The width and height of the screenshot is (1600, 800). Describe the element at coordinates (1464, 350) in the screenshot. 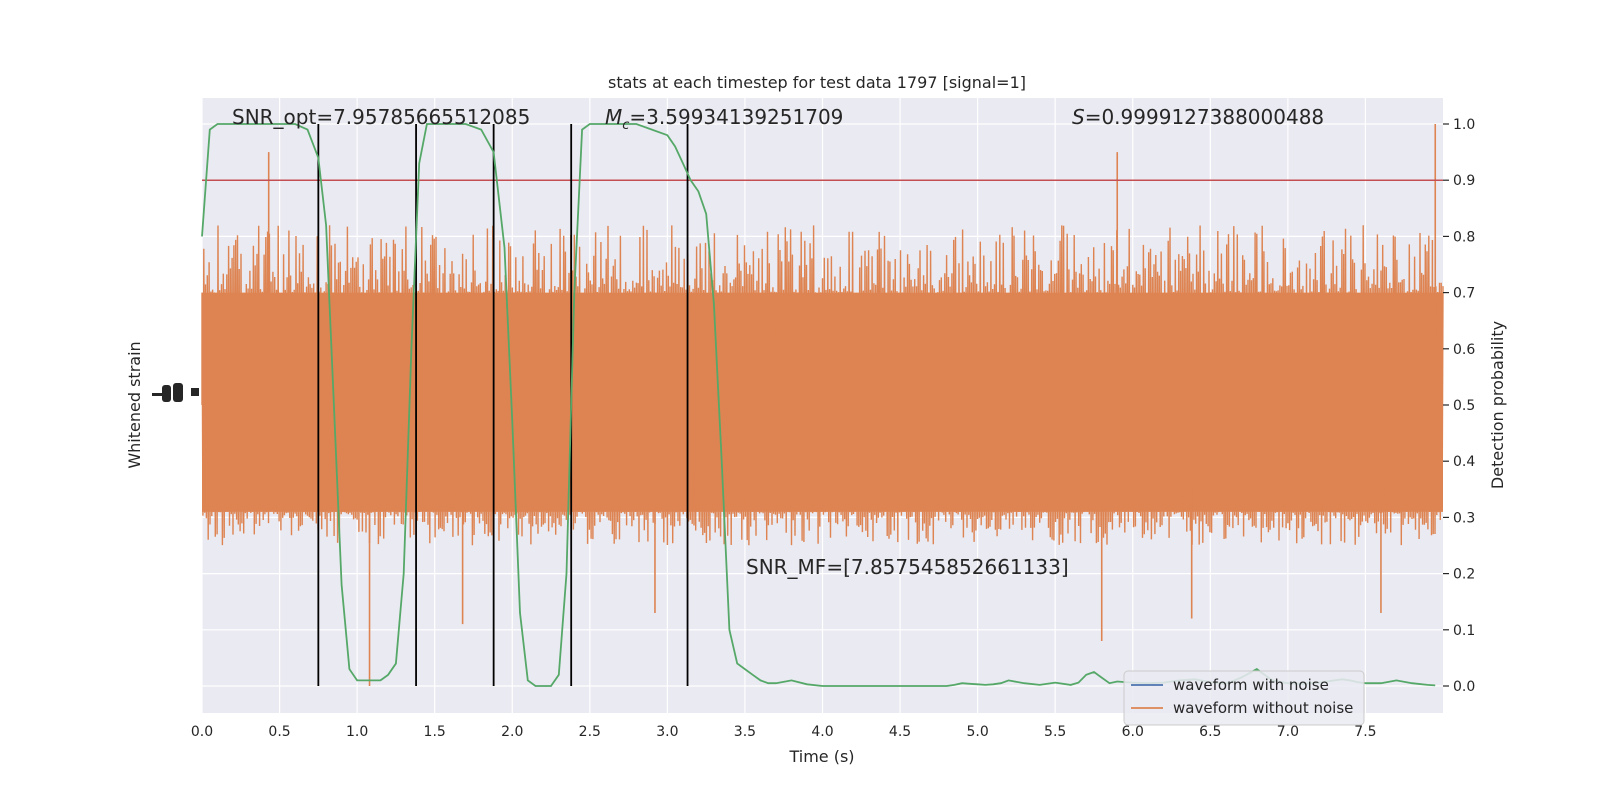

I see `y-tick-label: 0.6` at that location.